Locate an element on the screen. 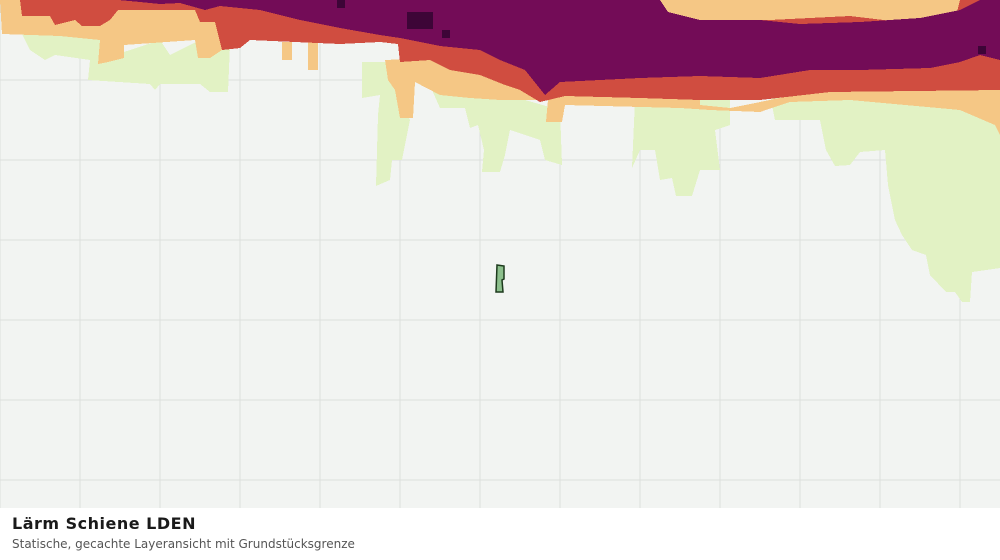 The width and height of the screenshot is (1000, 560). parcel-boundary is located at coordinates (500, 278).